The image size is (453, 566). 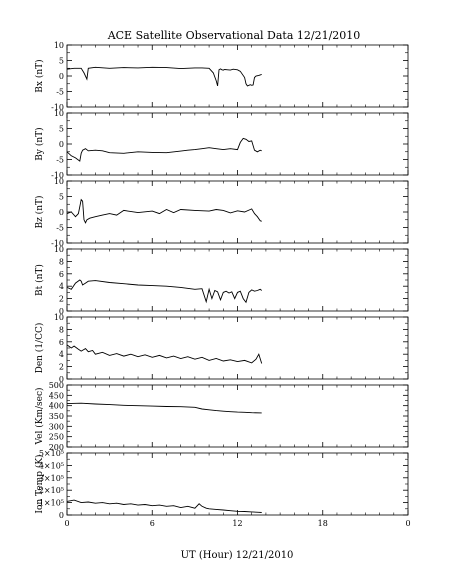 I want to click on x-tick-label: 6, so click(x=152, y=523).